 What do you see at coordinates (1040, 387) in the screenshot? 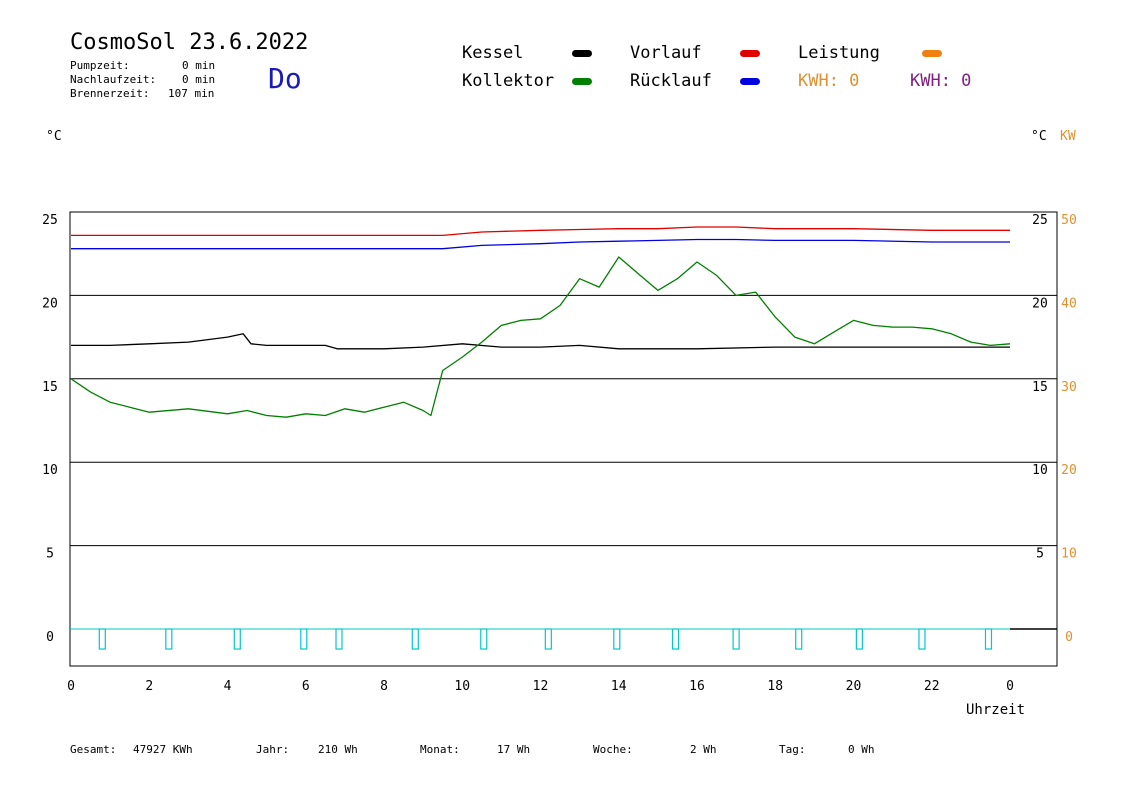
I see `y-right-tick-label: 15` at bounding box center [1040, 387].